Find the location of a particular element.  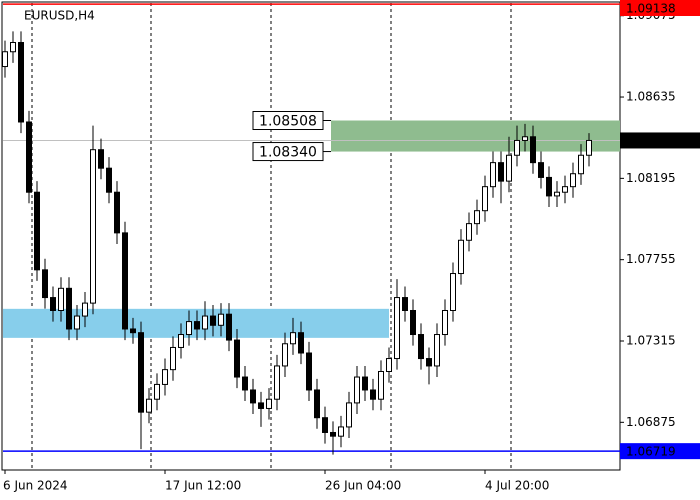

zone is located at coordinates (475, 136).